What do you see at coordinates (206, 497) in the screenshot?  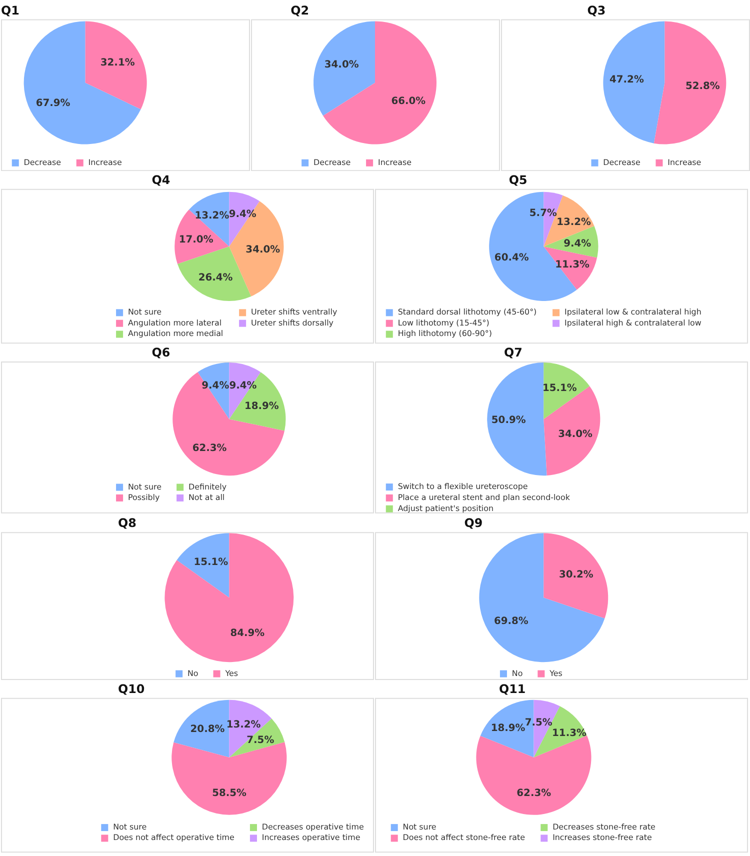 I see `legend-label: Not at all` at bounding box center [206, 497].